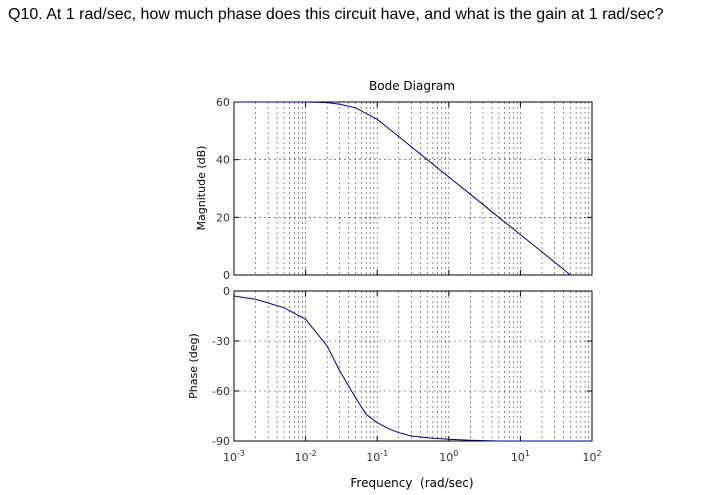 The height and width of the screenshot is (495, 703). I want to click on x-axis-label: Frequency (rad/sec), so click(411, 483).